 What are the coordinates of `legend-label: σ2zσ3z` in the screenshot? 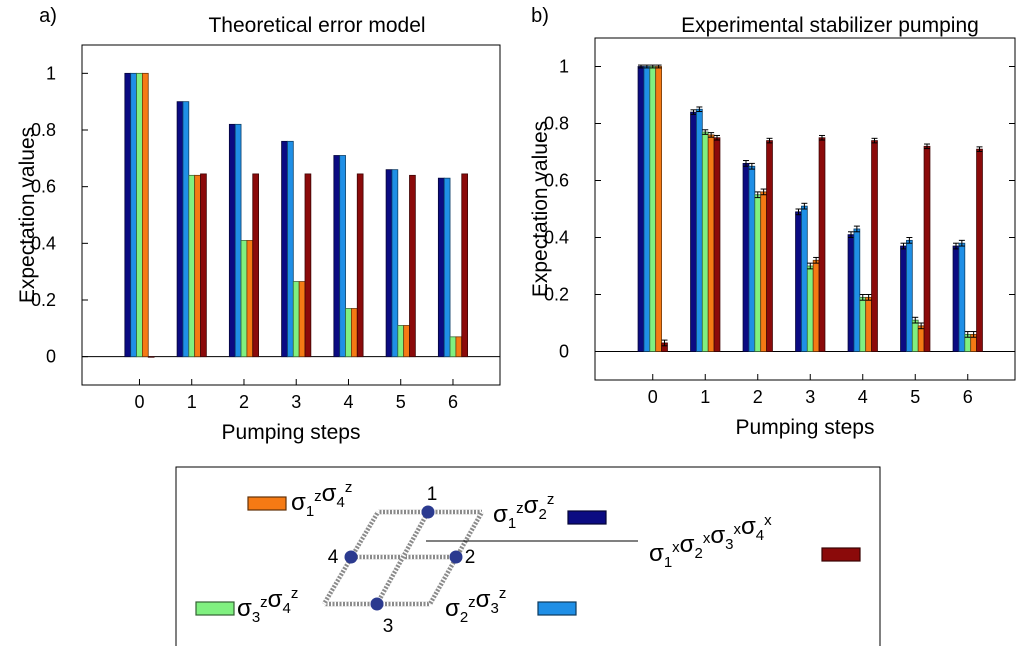 It's located at (475, 605).